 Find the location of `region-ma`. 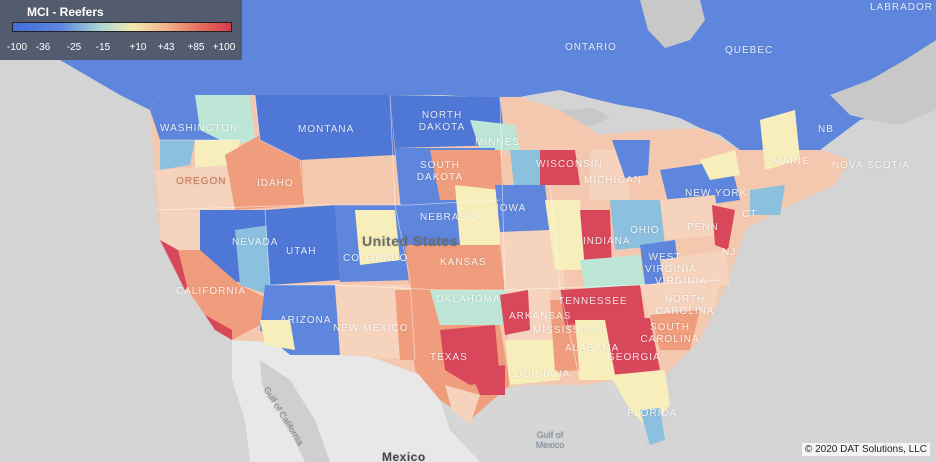

region-ma is located at coordinates (767, 200).